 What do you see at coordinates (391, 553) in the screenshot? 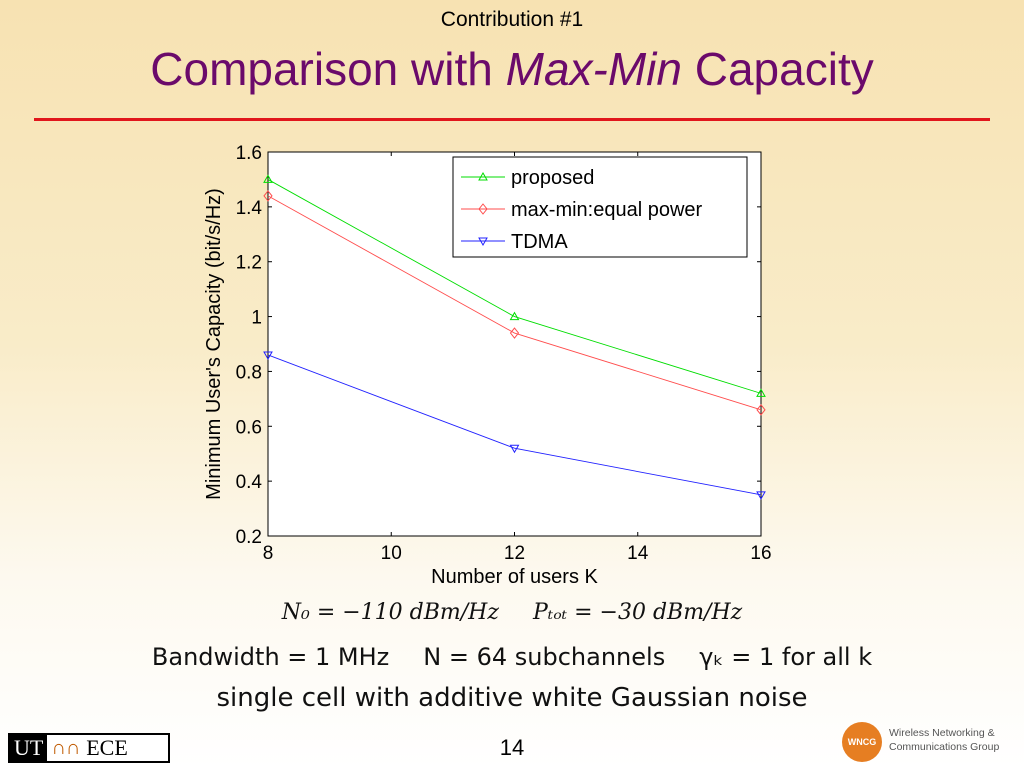
I see `x-tick-label: 10` at bounding box center [391, 553].